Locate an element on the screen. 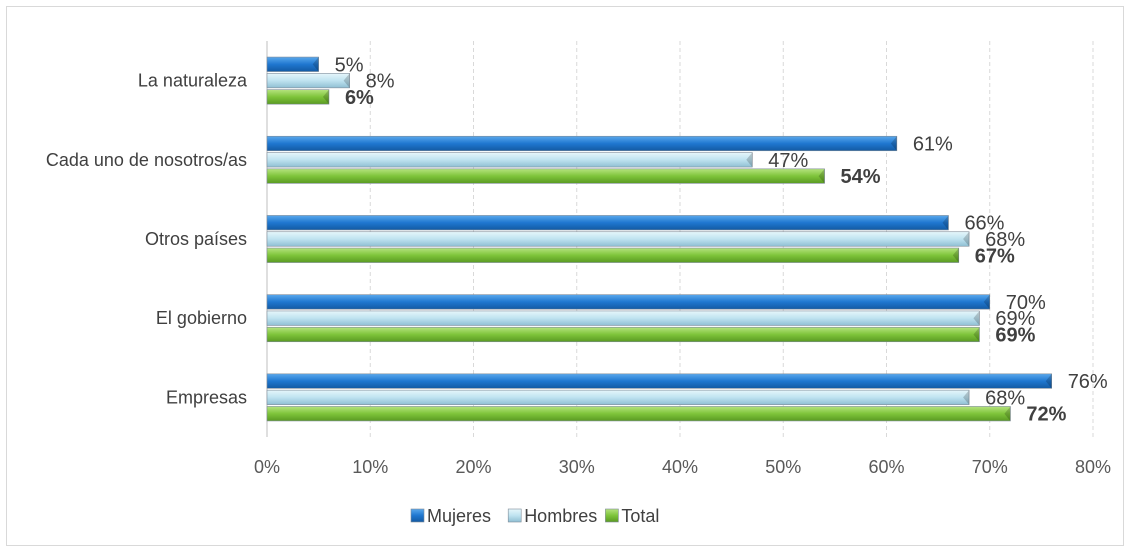 The width and height of the screenshot is (1131, 553). legend-swatch-mujeres is located at coordinates (417, 515).